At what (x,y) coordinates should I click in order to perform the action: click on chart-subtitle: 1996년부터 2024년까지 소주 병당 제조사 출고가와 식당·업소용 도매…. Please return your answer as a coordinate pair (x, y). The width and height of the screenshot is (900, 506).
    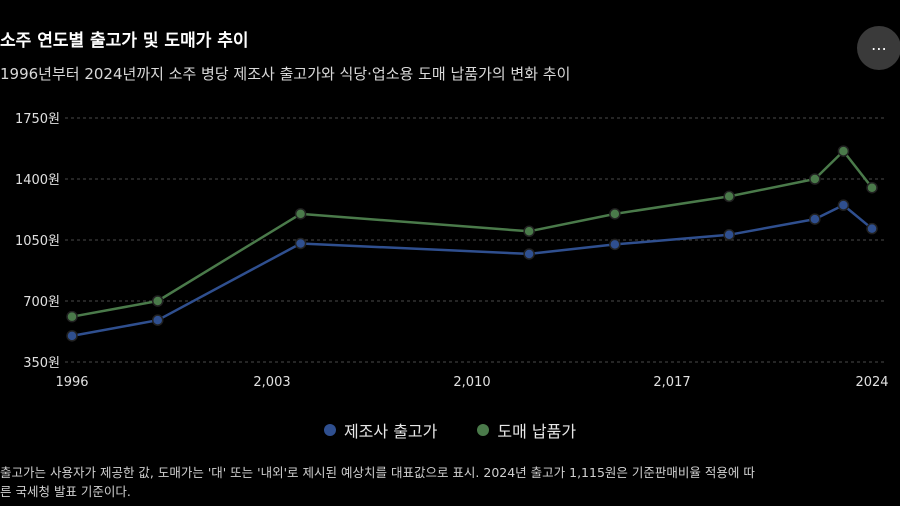
    Looking at the image, I should click on (285, 74).